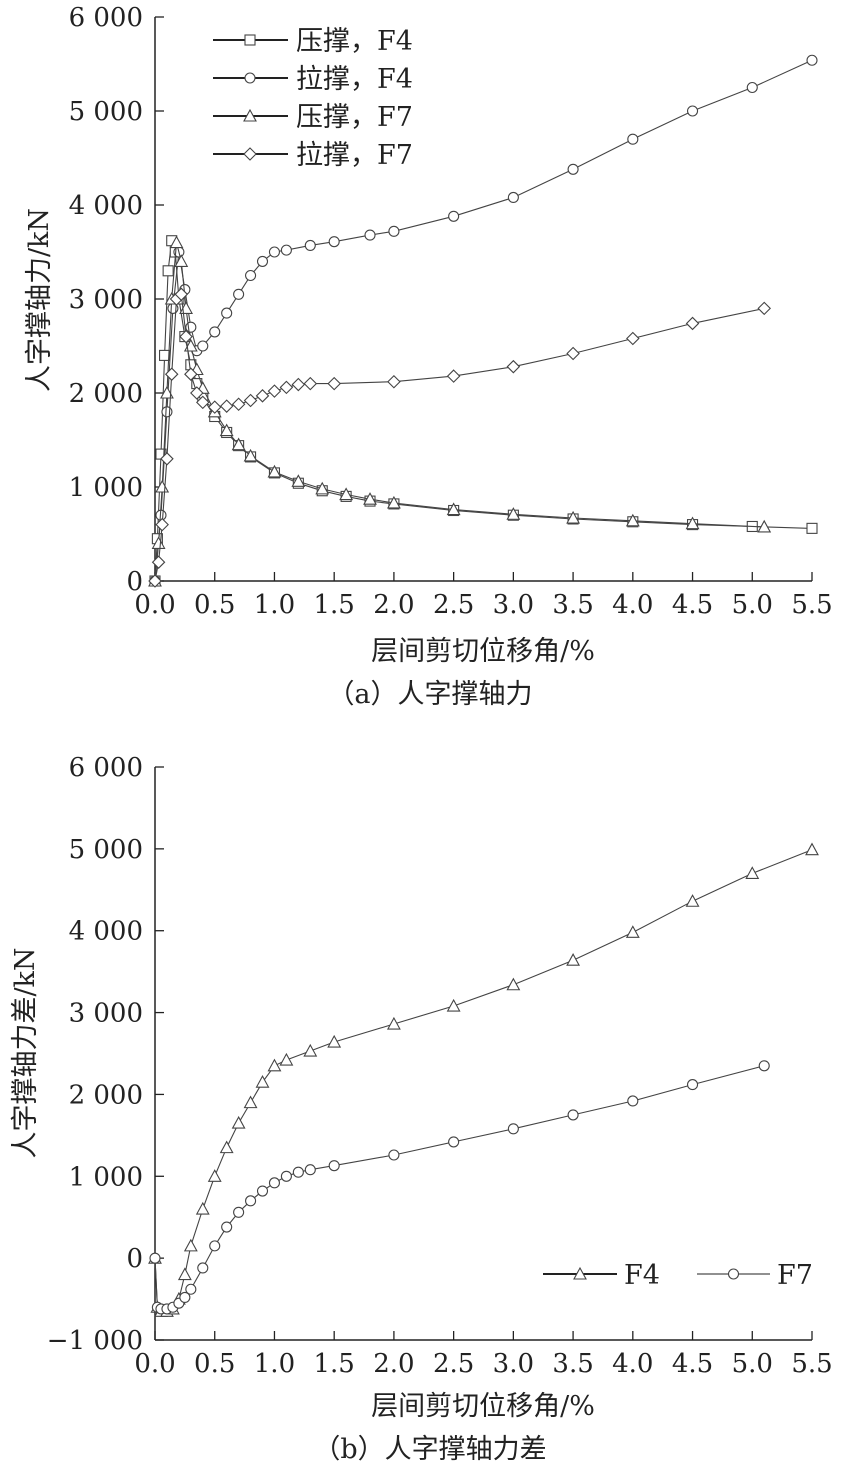 Image resolution: width=861 pixels, height=1469 pixels. Describe the element at coordinates (453, 1364) in the screenshot. I see `b-x-tick-label: 2.5` at that location.